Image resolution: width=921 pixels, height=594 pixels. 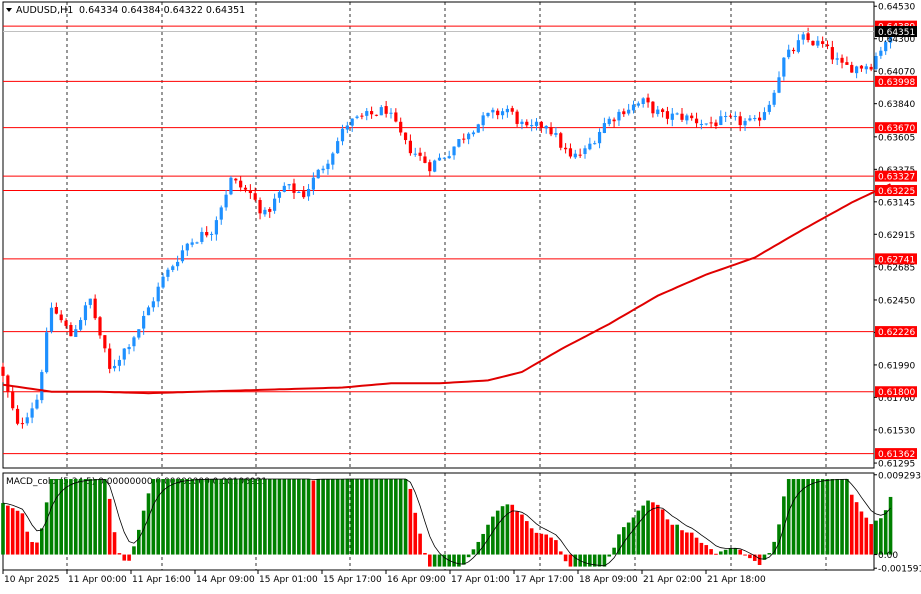 What do you see at coordinates (896, 138) in the screenshot?
I see `price-tick-label: 0.63605` at bounding box center [896, 138].